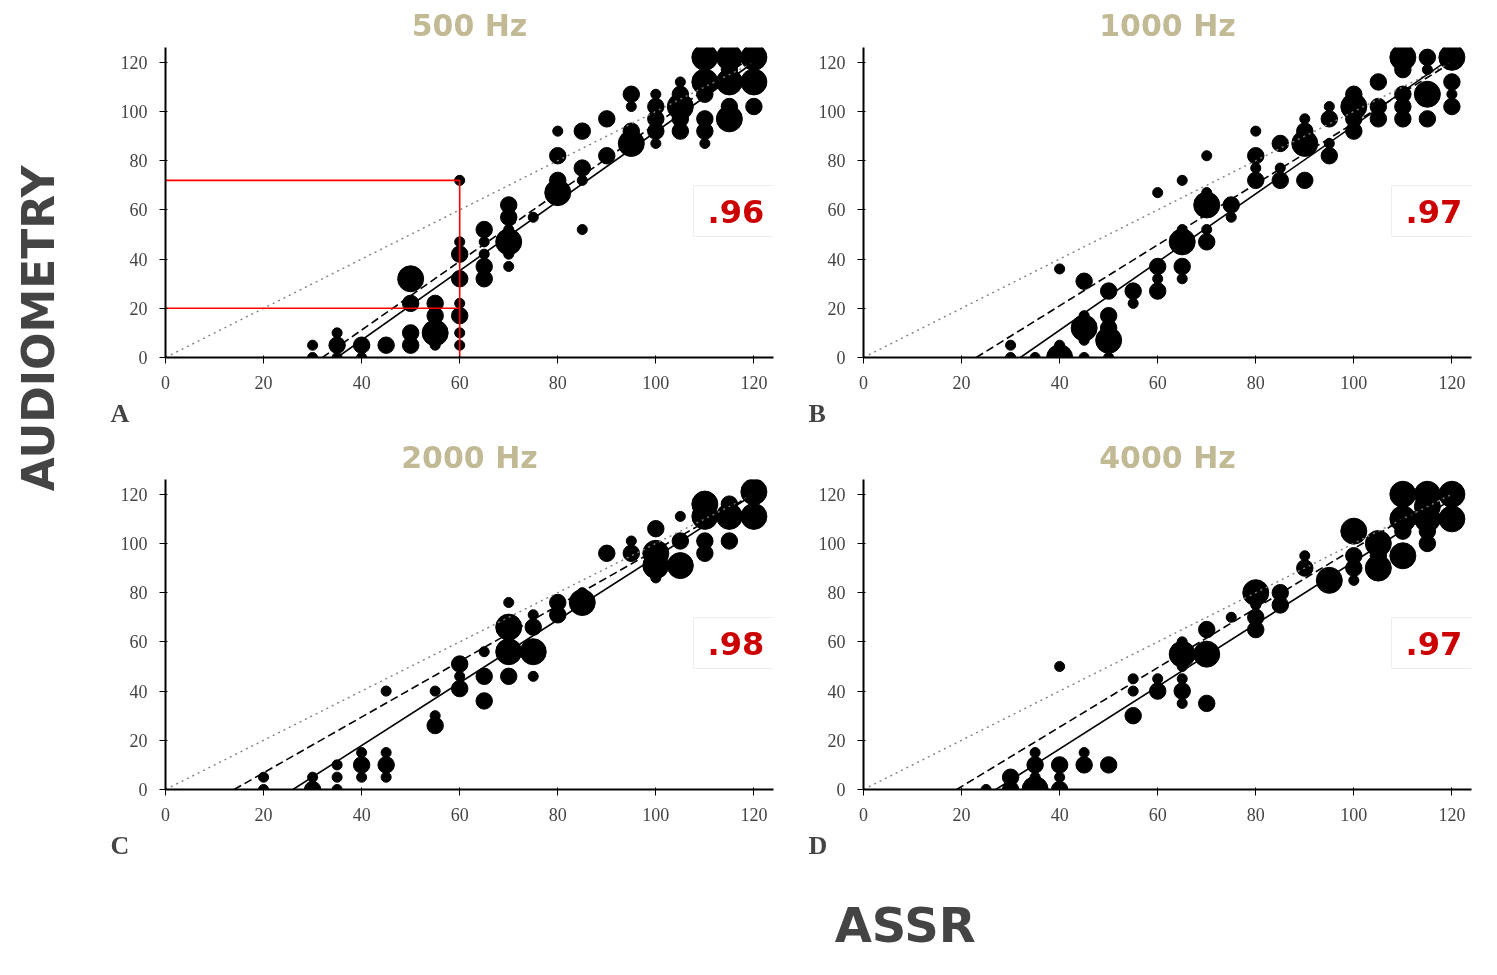 This screenshot has height=975, width=1497. I want to click on annotation: .96, so click(736, 211).